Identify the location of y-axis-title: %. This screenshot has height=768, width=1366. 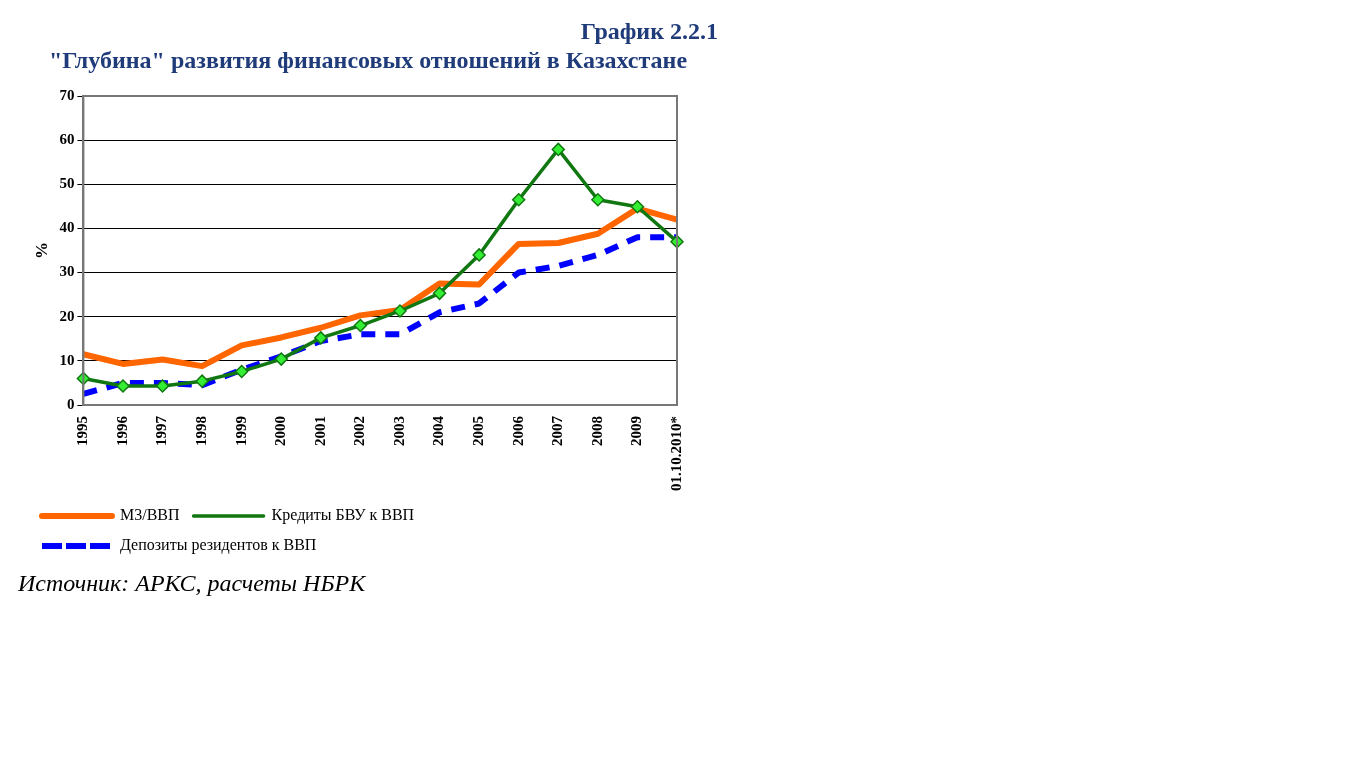
(41, 251).